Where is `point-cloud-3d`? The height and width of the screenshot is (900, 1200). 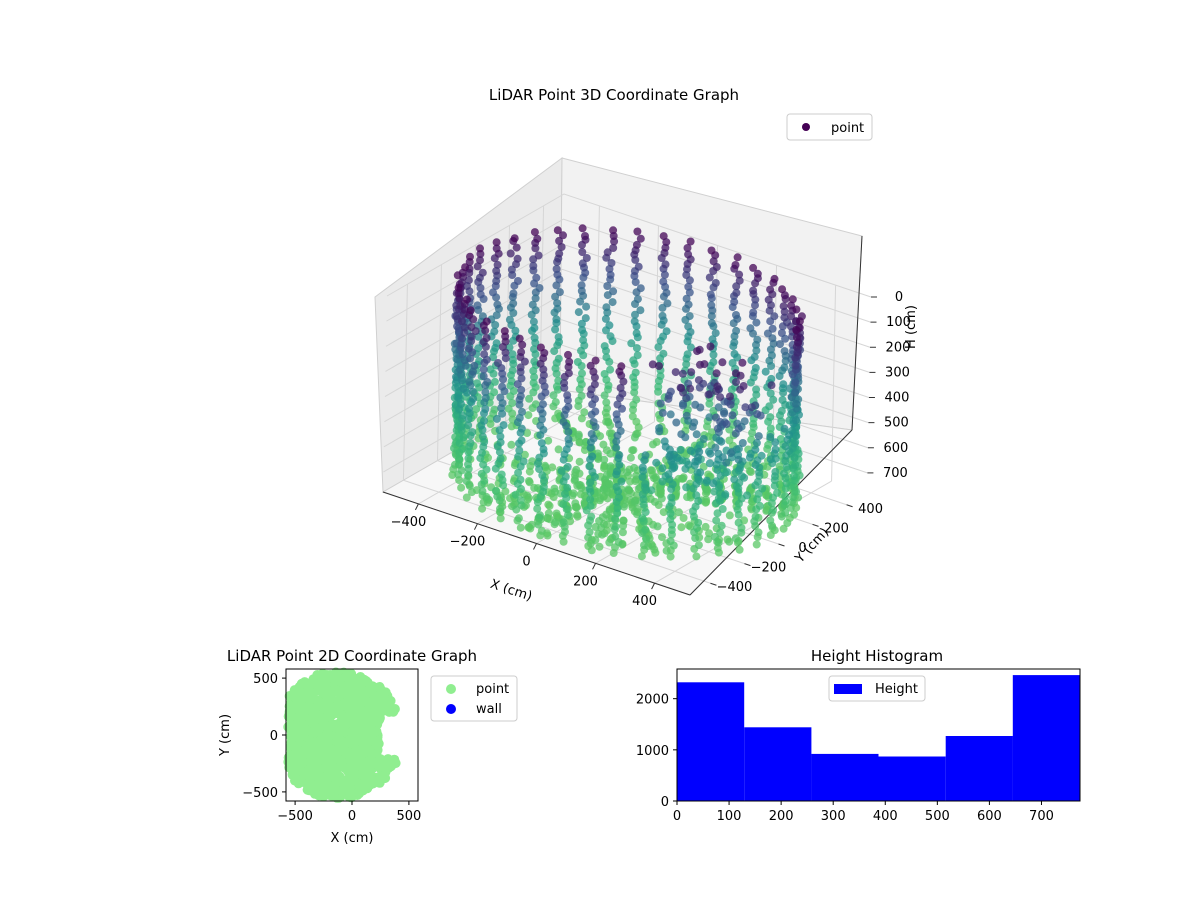 point-cloud-3d is located at coordinates (627, 392).